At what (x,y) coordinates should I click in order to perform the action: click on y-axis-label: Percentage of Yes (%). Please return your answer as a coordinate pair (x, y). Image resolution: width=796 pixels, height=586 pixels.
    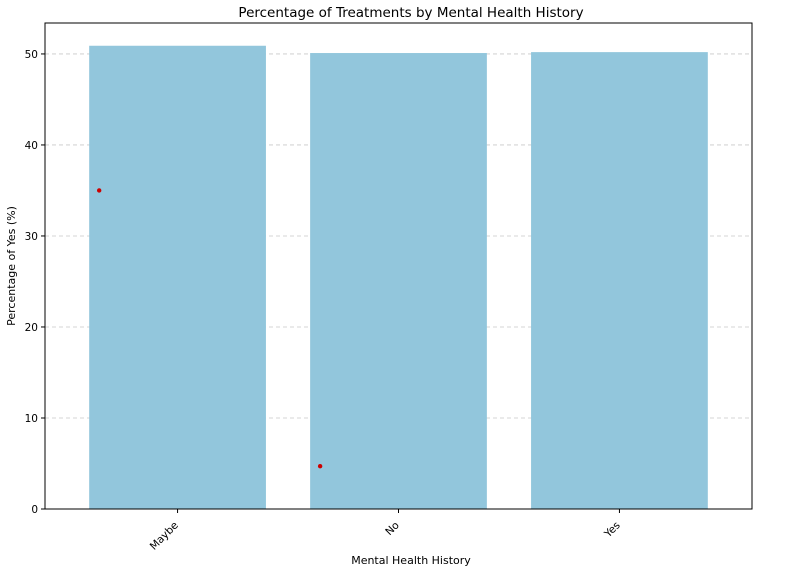
    Looking at the image, I should click on (11, 266).